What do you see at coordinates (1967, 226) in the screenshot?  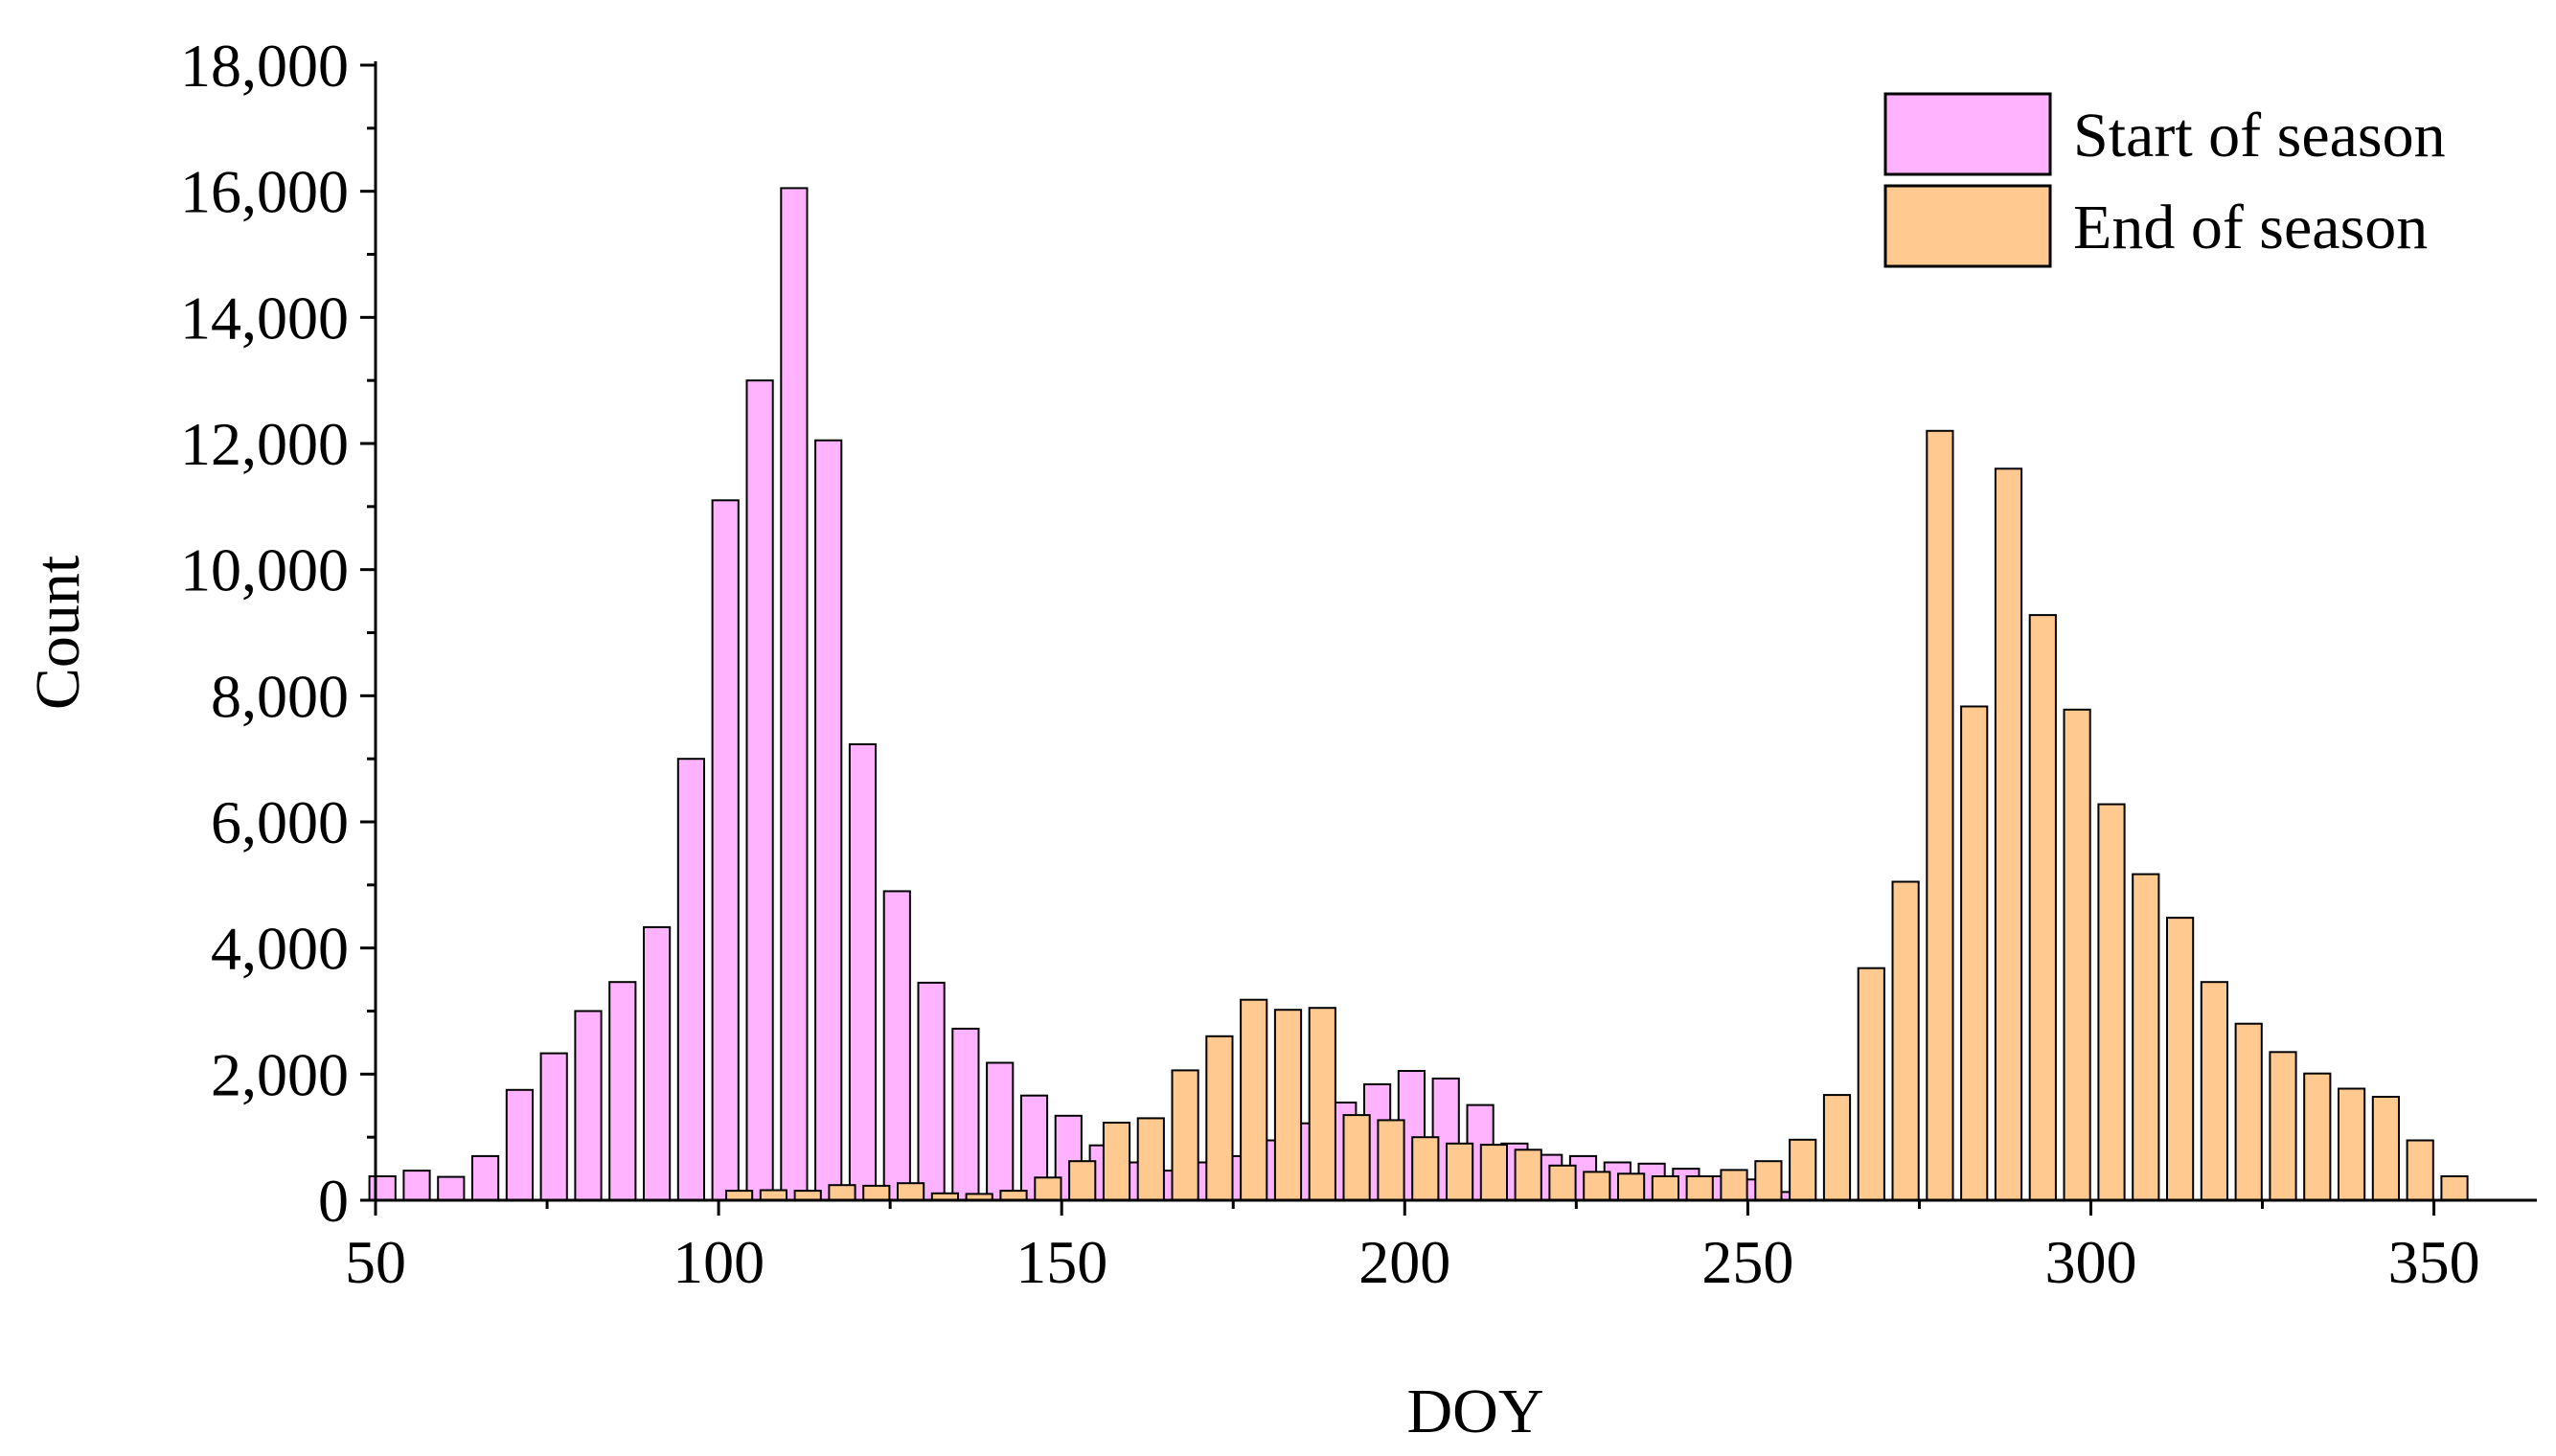 I see `legend-swatch-end-of-season` at bounding box center [1967, 226].